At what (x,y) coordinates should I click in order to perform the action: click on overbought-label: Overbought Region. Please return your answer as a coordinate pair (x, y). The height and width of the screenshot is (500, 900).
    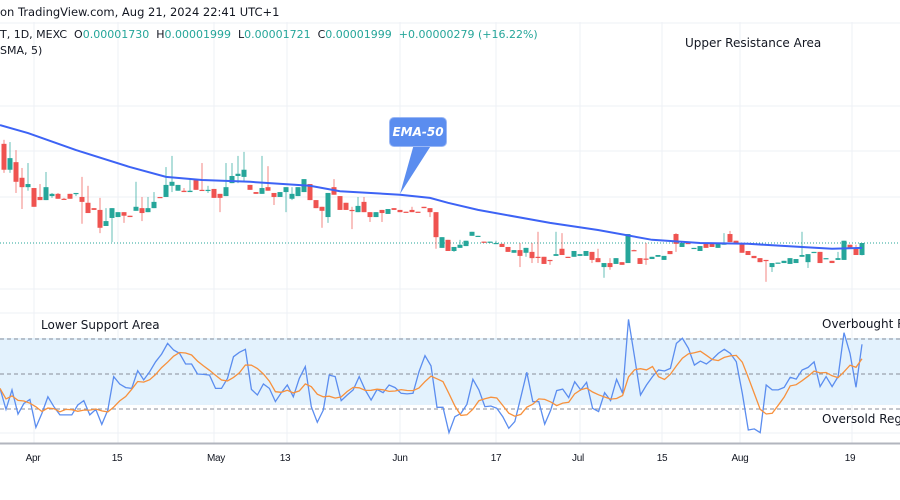
    Looking at the image, I should click on (861, 324).